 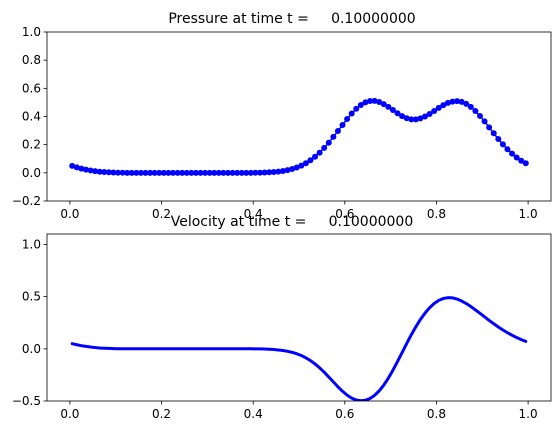 I want to click on velocity-y-tick-label: 1.0, so click(x=31, y=244).